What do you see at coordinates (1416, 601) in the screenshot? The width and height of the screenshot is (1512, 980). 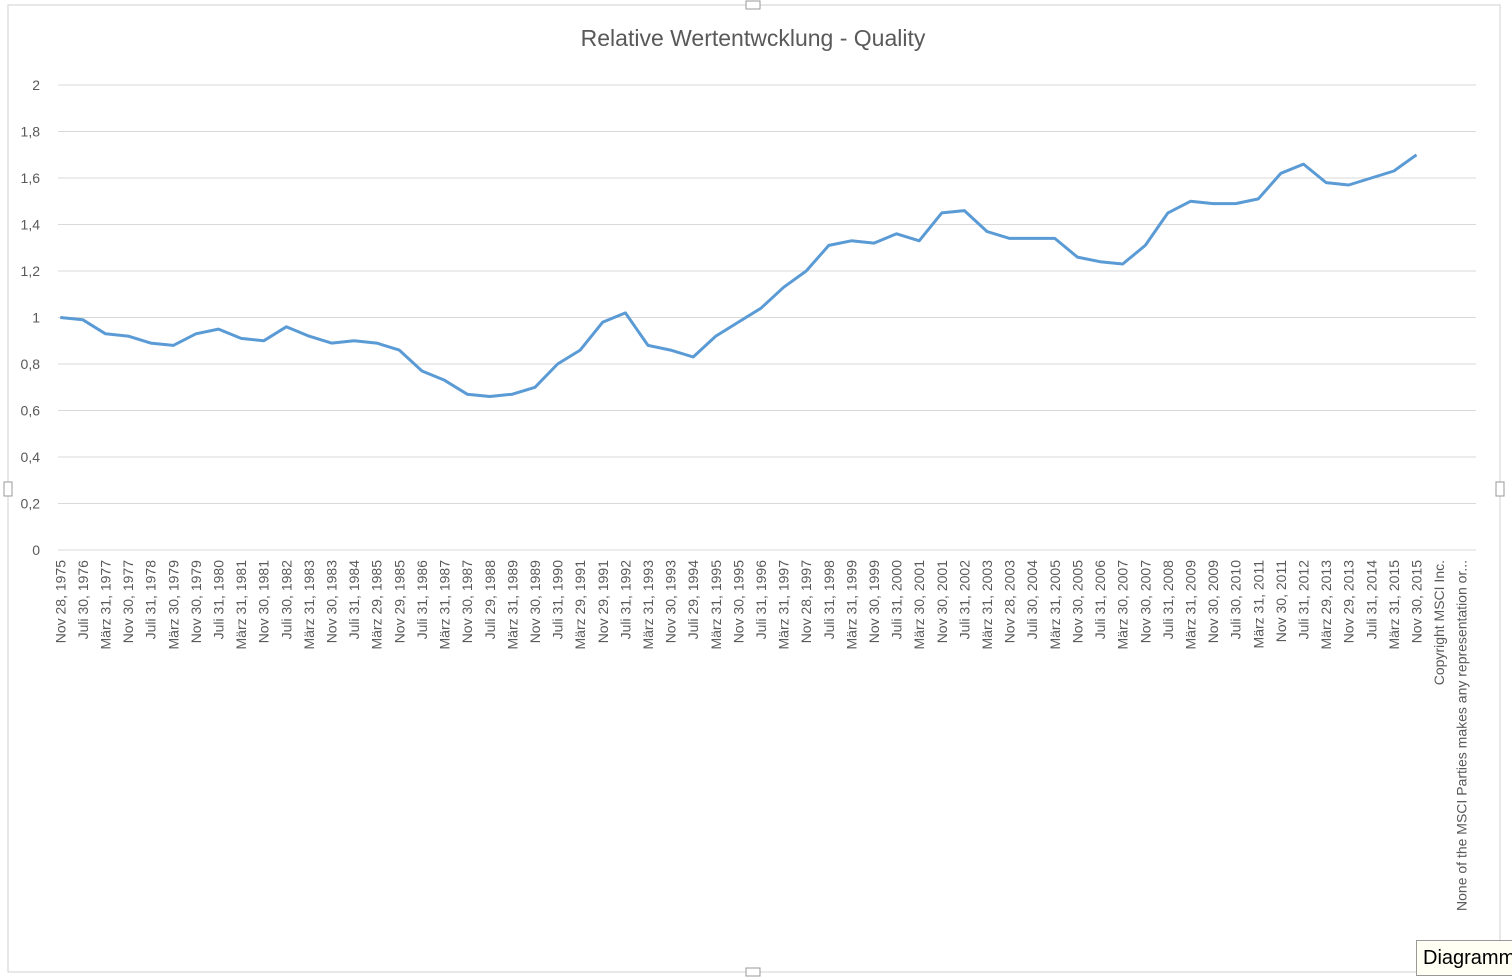 I see `x-tick-label: Nov 30, 2015` at bounding box center [1416, 601].